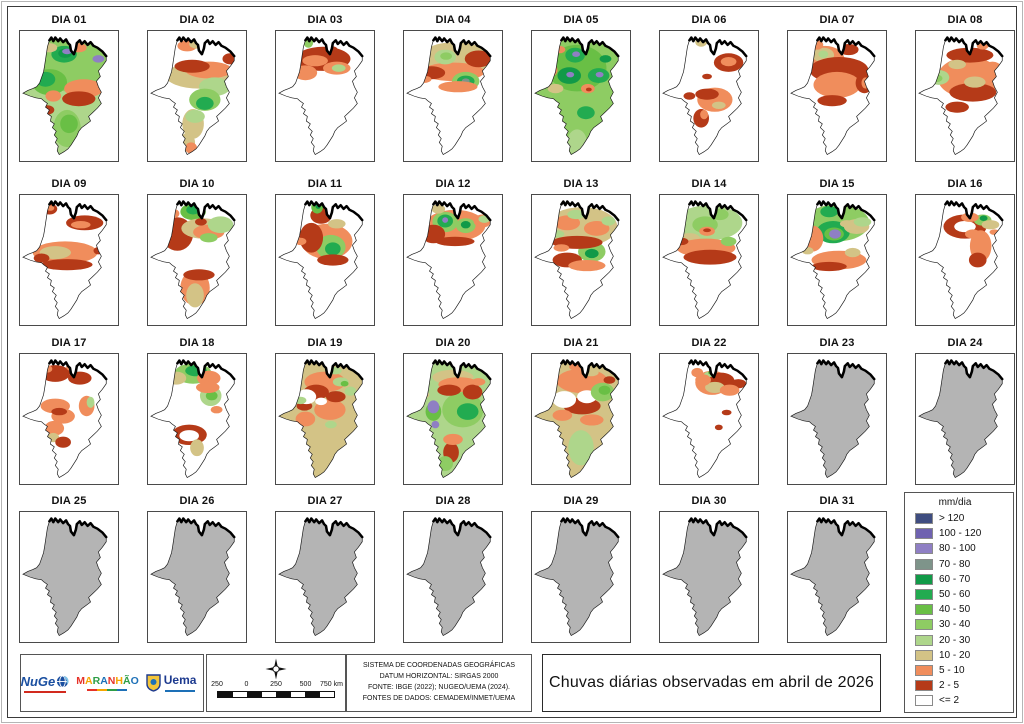 This screenshot has width=1024, height=724. I want to click on maranhao-subtitle-bar, so click(107, 690).